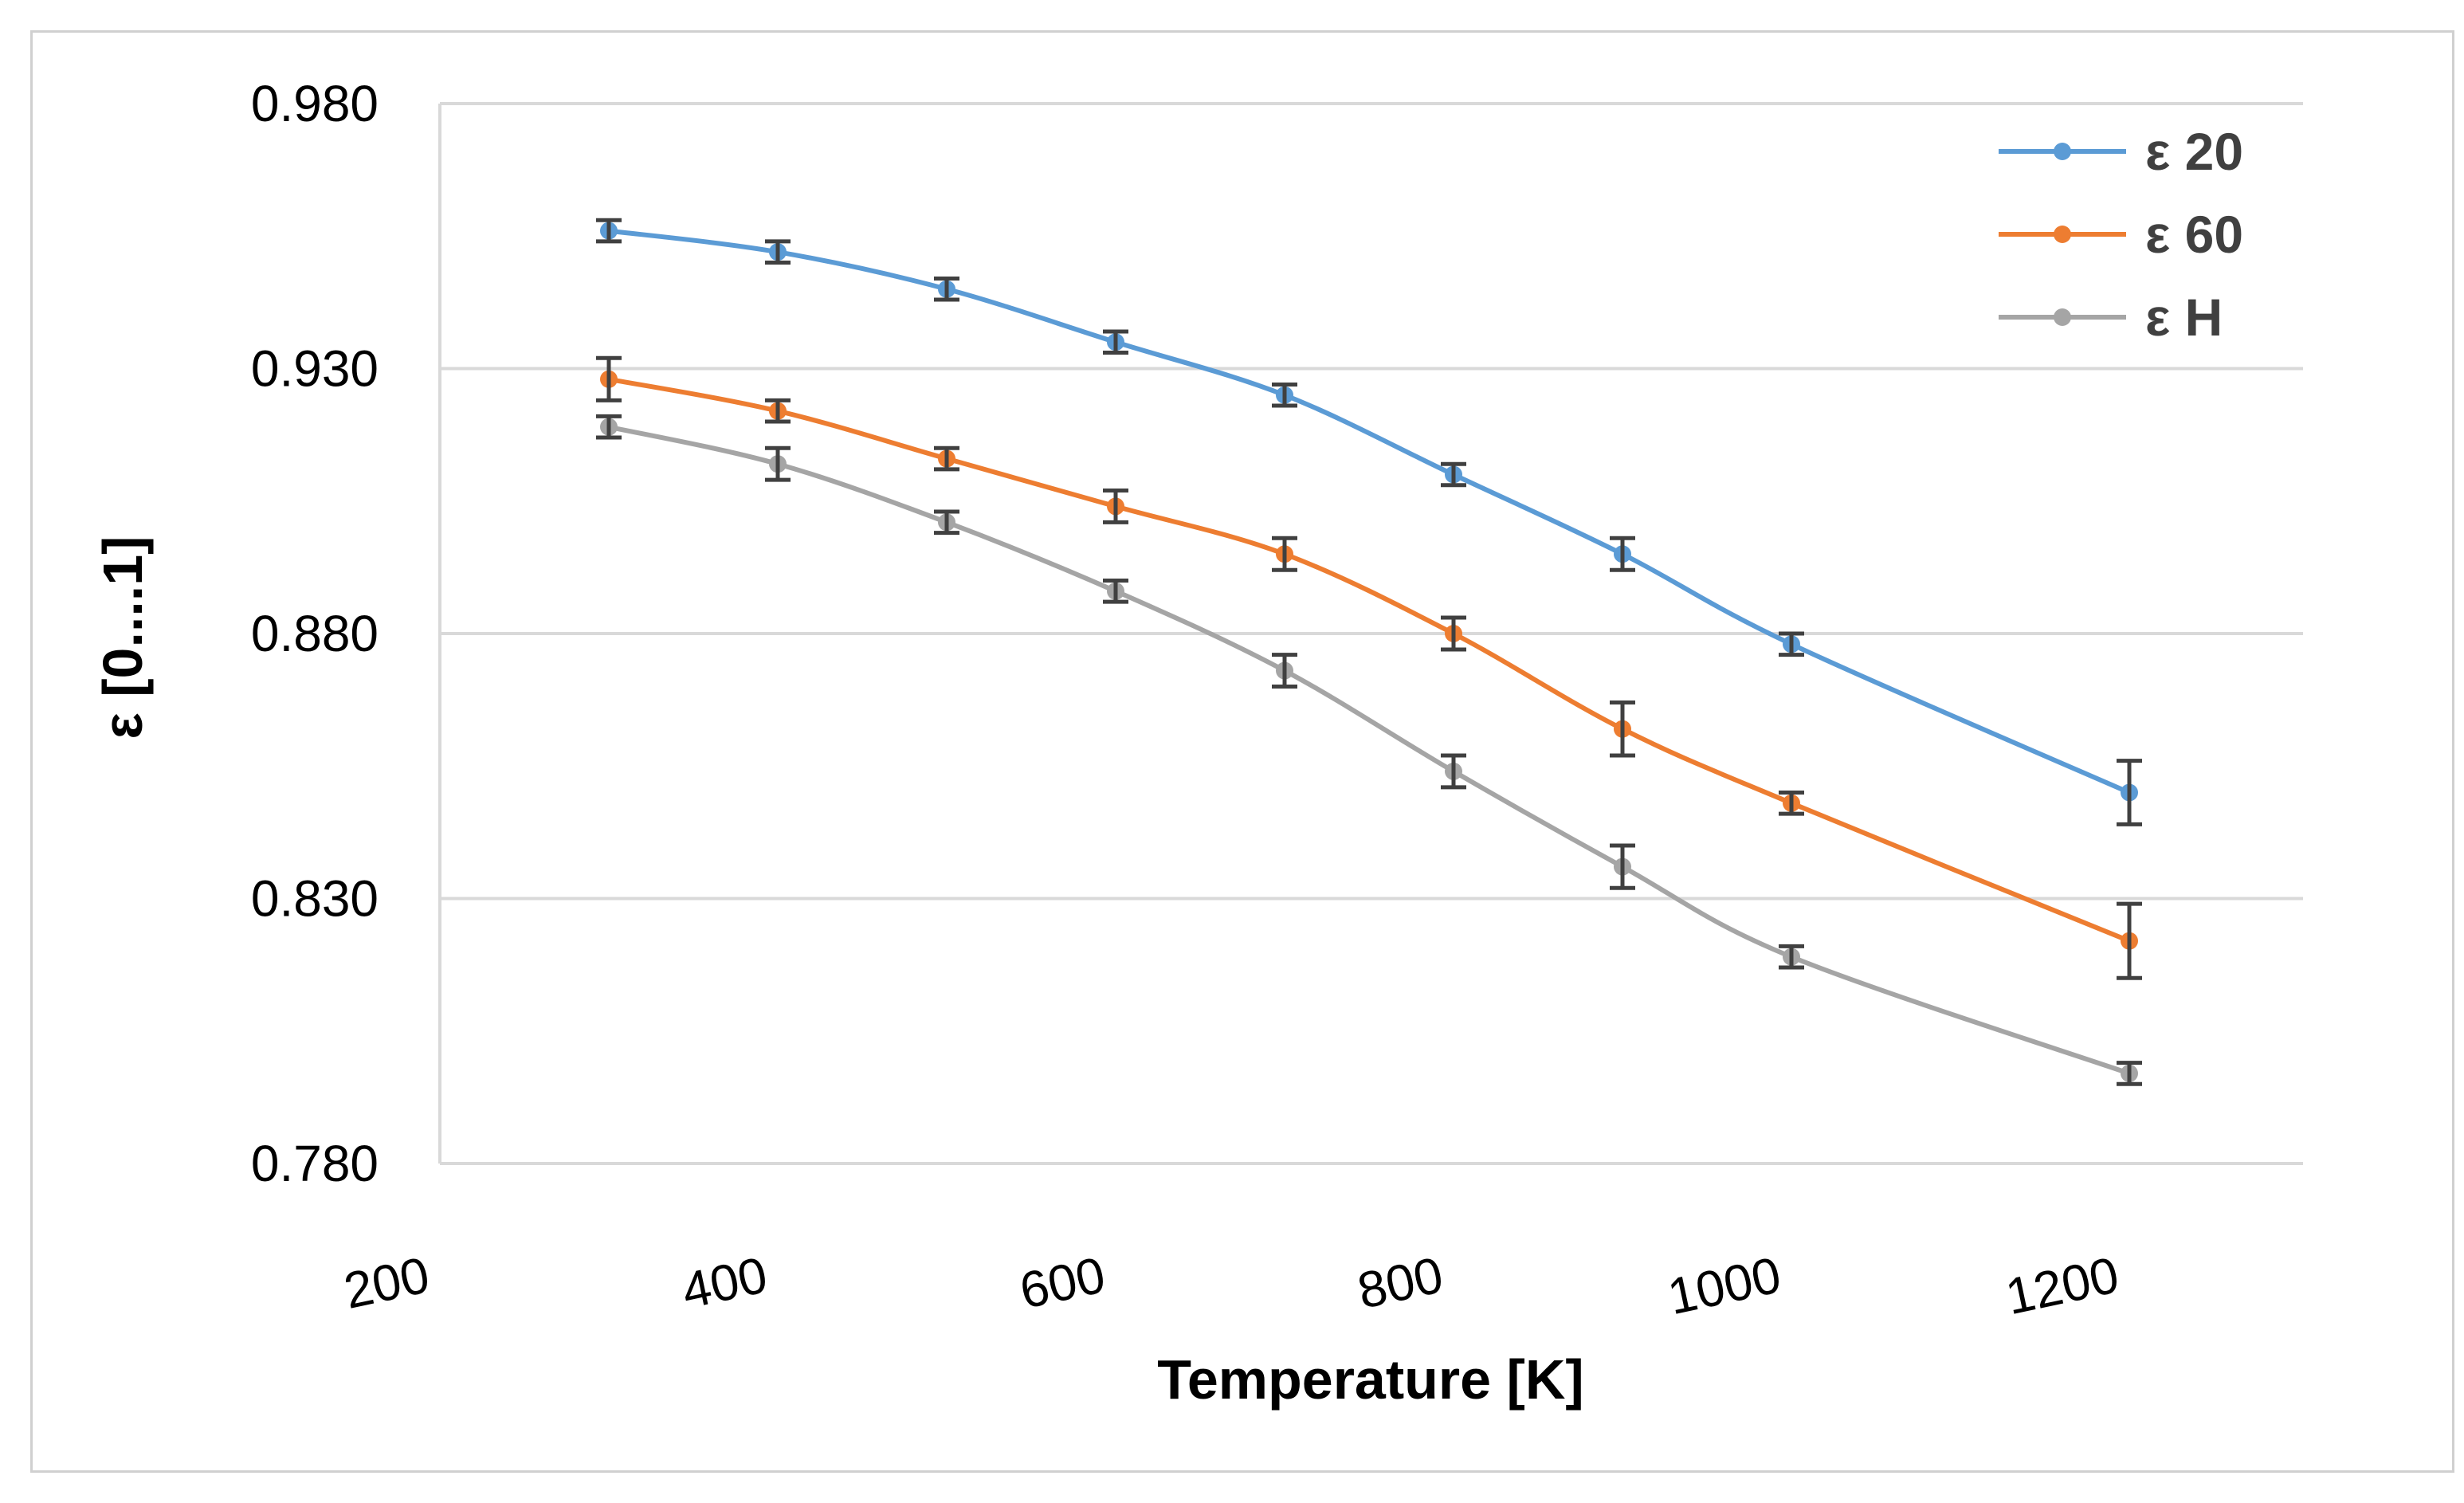 This screenshot has height=1503, width=2464. What do you see at coordinates (1399, 1283) in the screenshot?
I see `x-tick-label: 800` at bounding box center [1399, 1283].